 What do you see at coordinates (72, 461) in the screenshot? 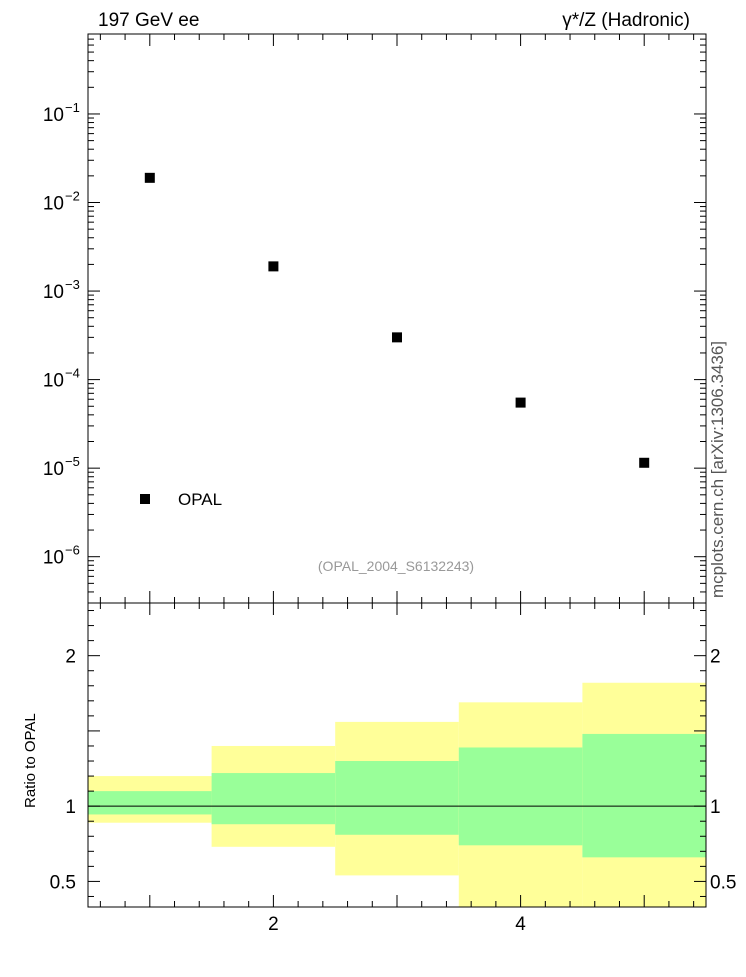
I see `main-ytick-exp-1: −5` at bounding box center [72, 461].